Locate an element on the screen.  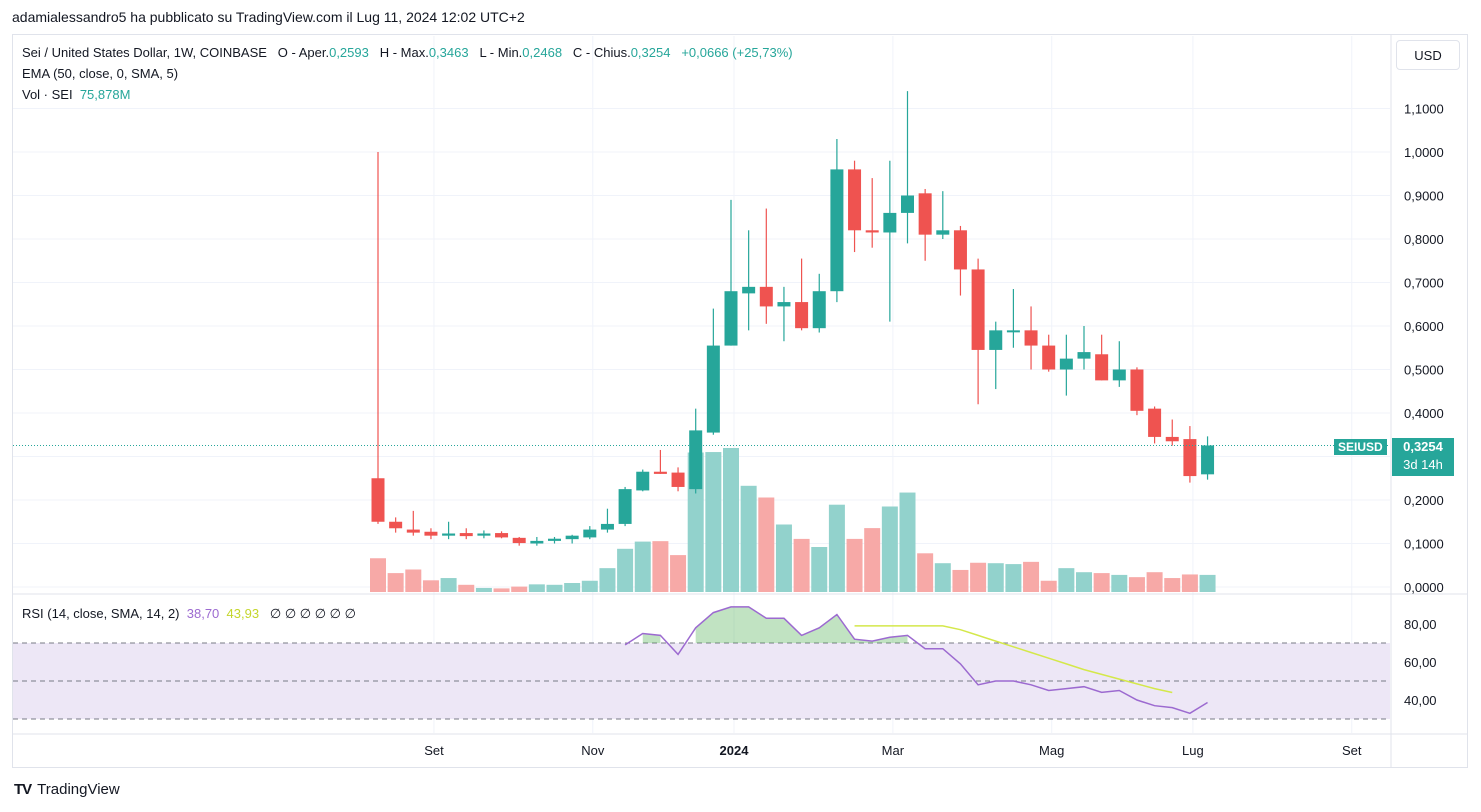
rsi-ma-value: 43,93 is located at coordinates (243, 613).